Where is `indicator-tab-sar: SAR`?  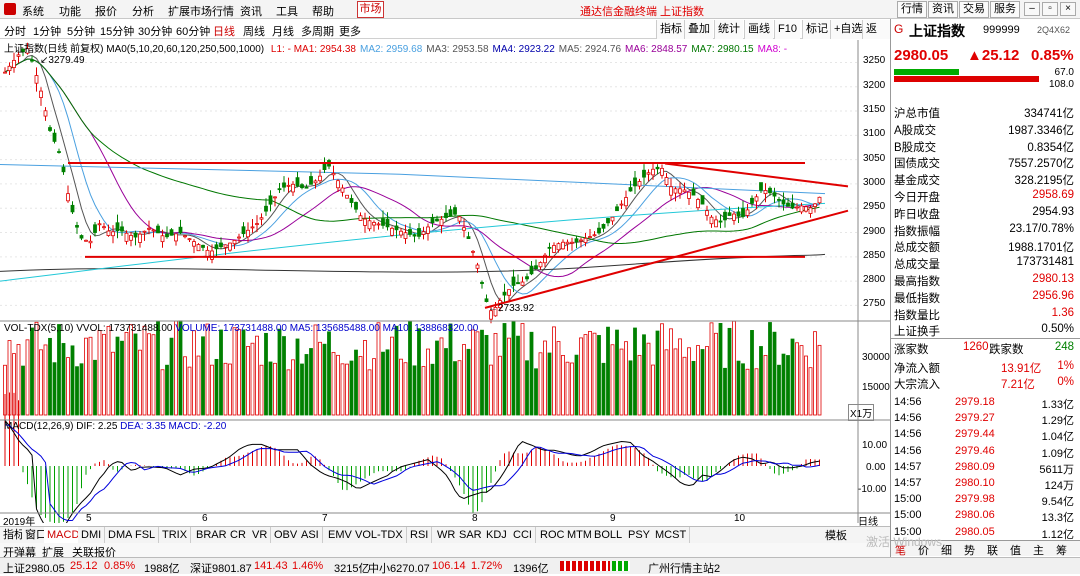 indicator-tab-sar: SAR is located at coordinates (471, 535).